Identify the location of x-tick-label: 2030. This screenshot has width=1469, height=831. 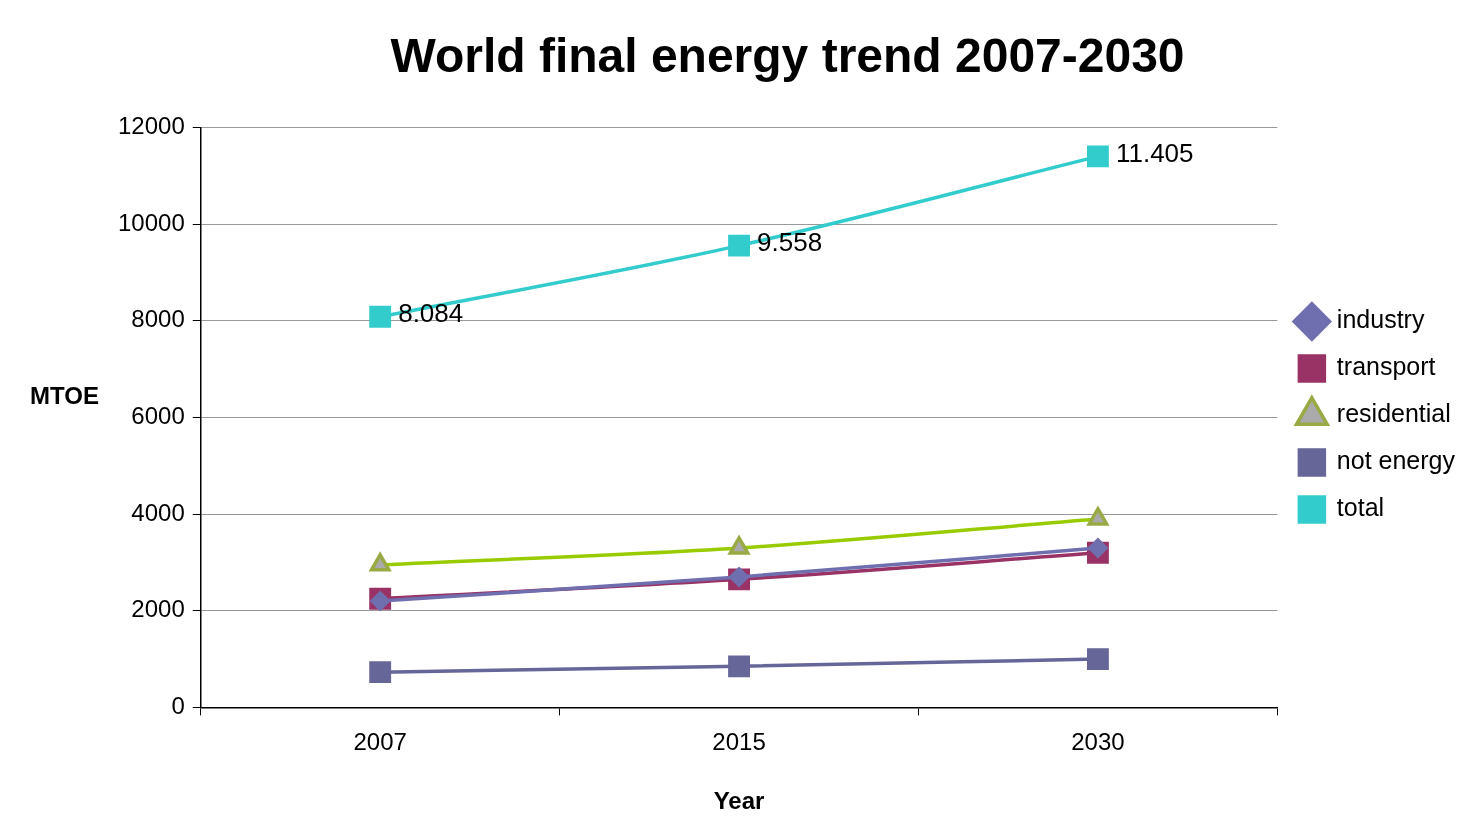
(1098, 742).